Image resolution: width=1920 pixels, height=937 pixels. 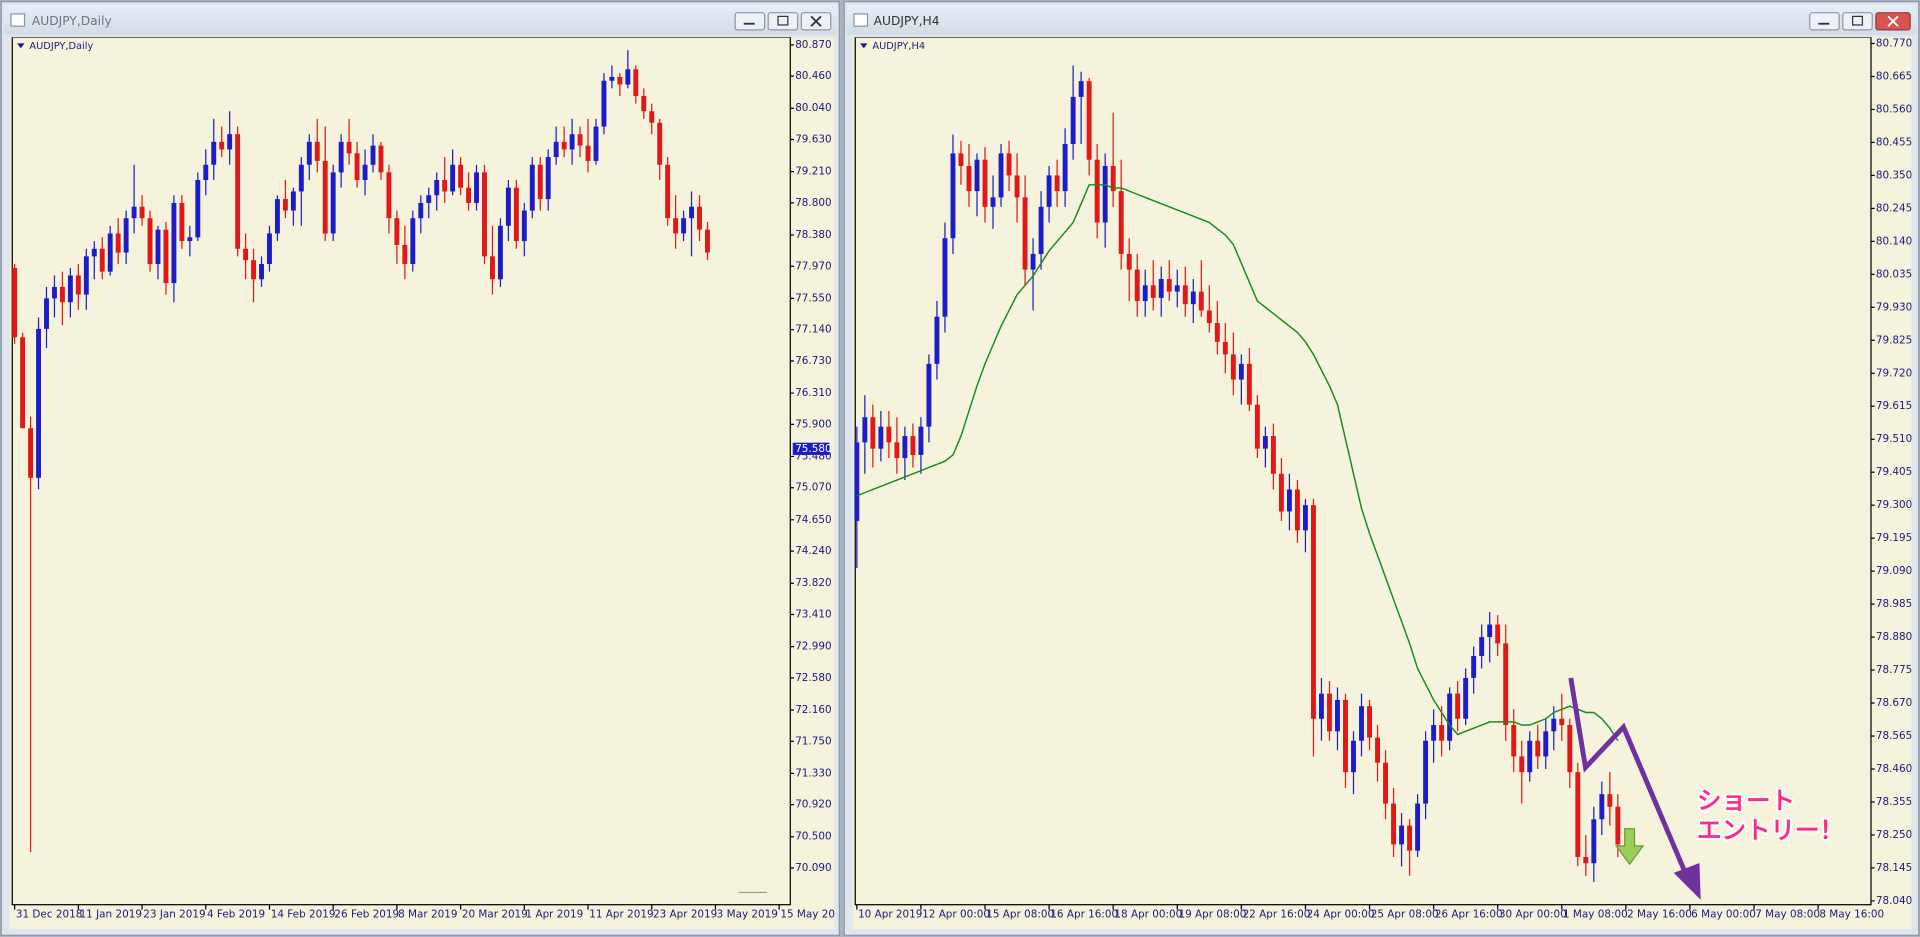 I want to click on x-tick-label: 12 Apr 00:00, so click(x=956, y=914).